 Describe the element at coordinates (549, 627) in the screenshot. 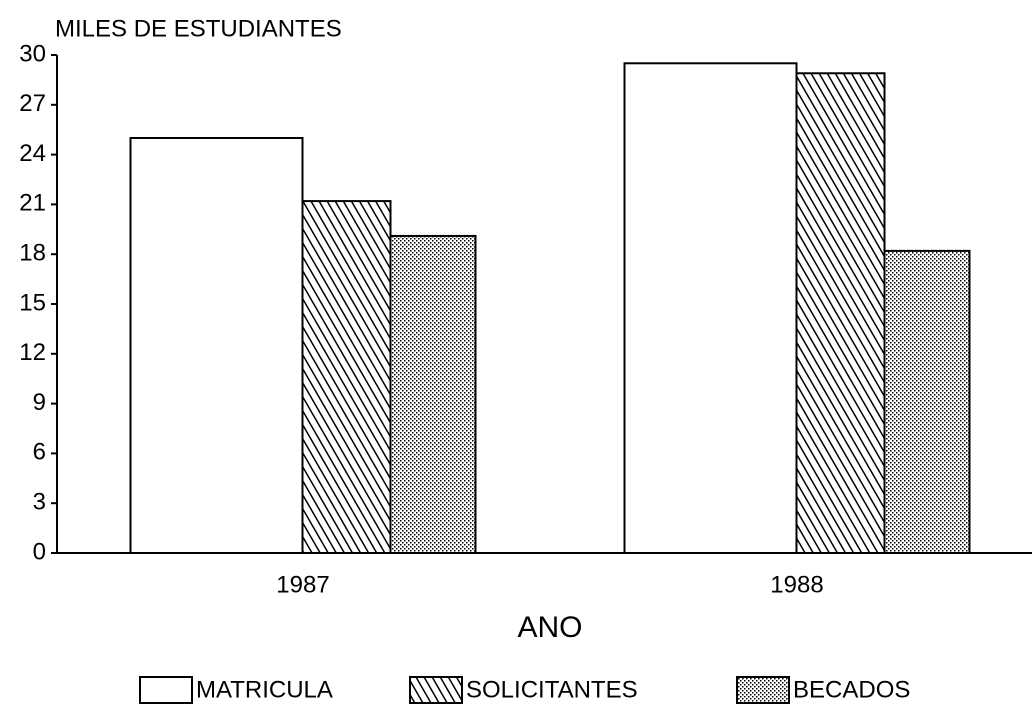

I see `x-axis-label: ANO` at that location.